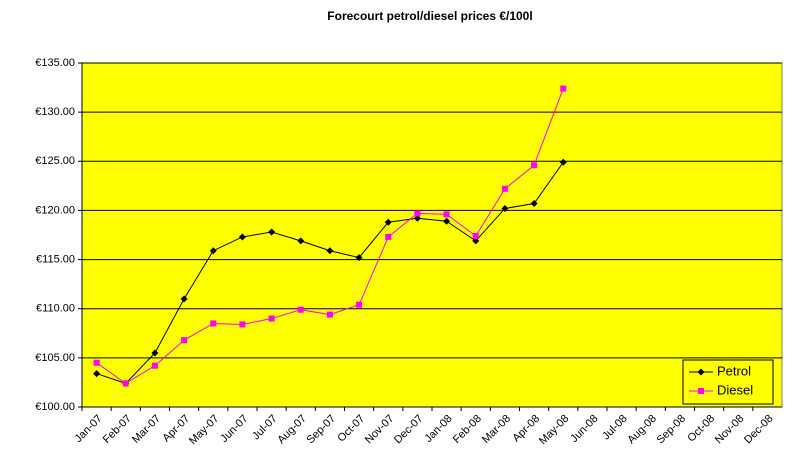 The height and width of the screenshot is (468, 796). I want to click on x-tick-label: Oct-08, so click(701, 429).